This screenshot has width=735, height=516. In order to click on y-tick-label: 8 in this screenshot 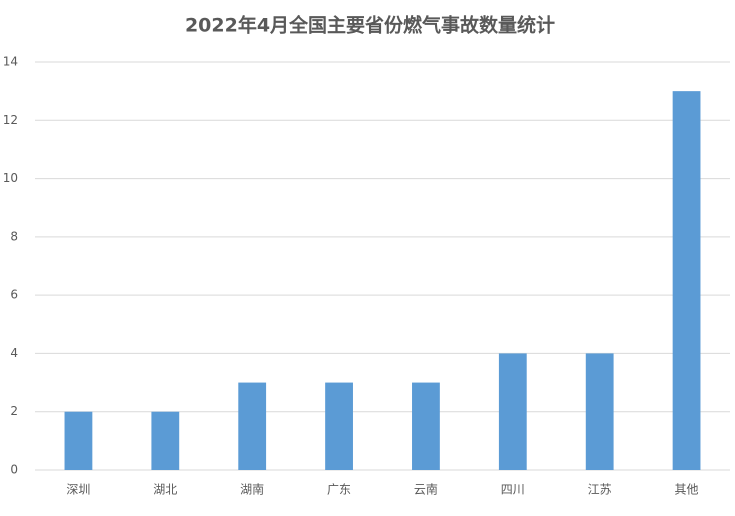, I will do `click(14, 236)`.